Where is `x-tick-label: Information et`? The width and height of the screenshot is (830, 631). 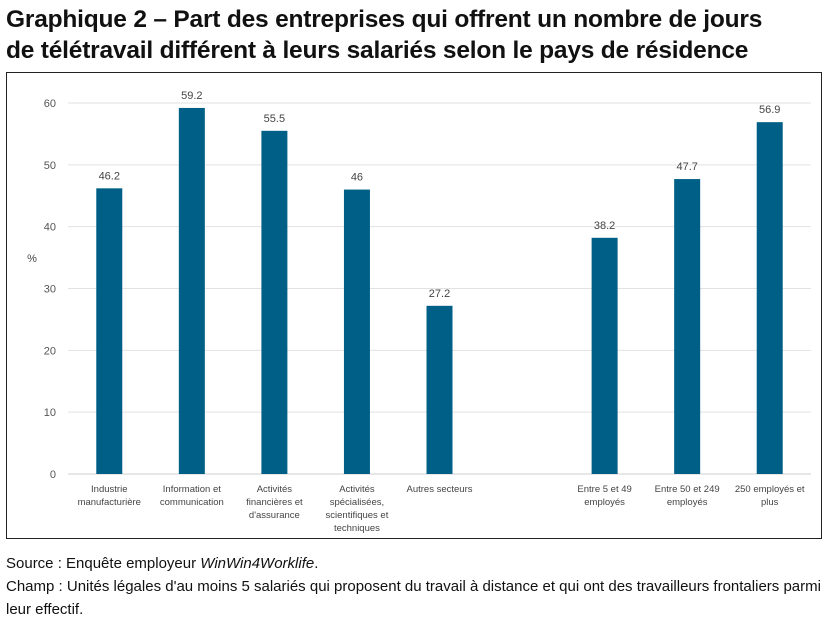 x-tick-label: Information et is located at coordinates (192, 489).